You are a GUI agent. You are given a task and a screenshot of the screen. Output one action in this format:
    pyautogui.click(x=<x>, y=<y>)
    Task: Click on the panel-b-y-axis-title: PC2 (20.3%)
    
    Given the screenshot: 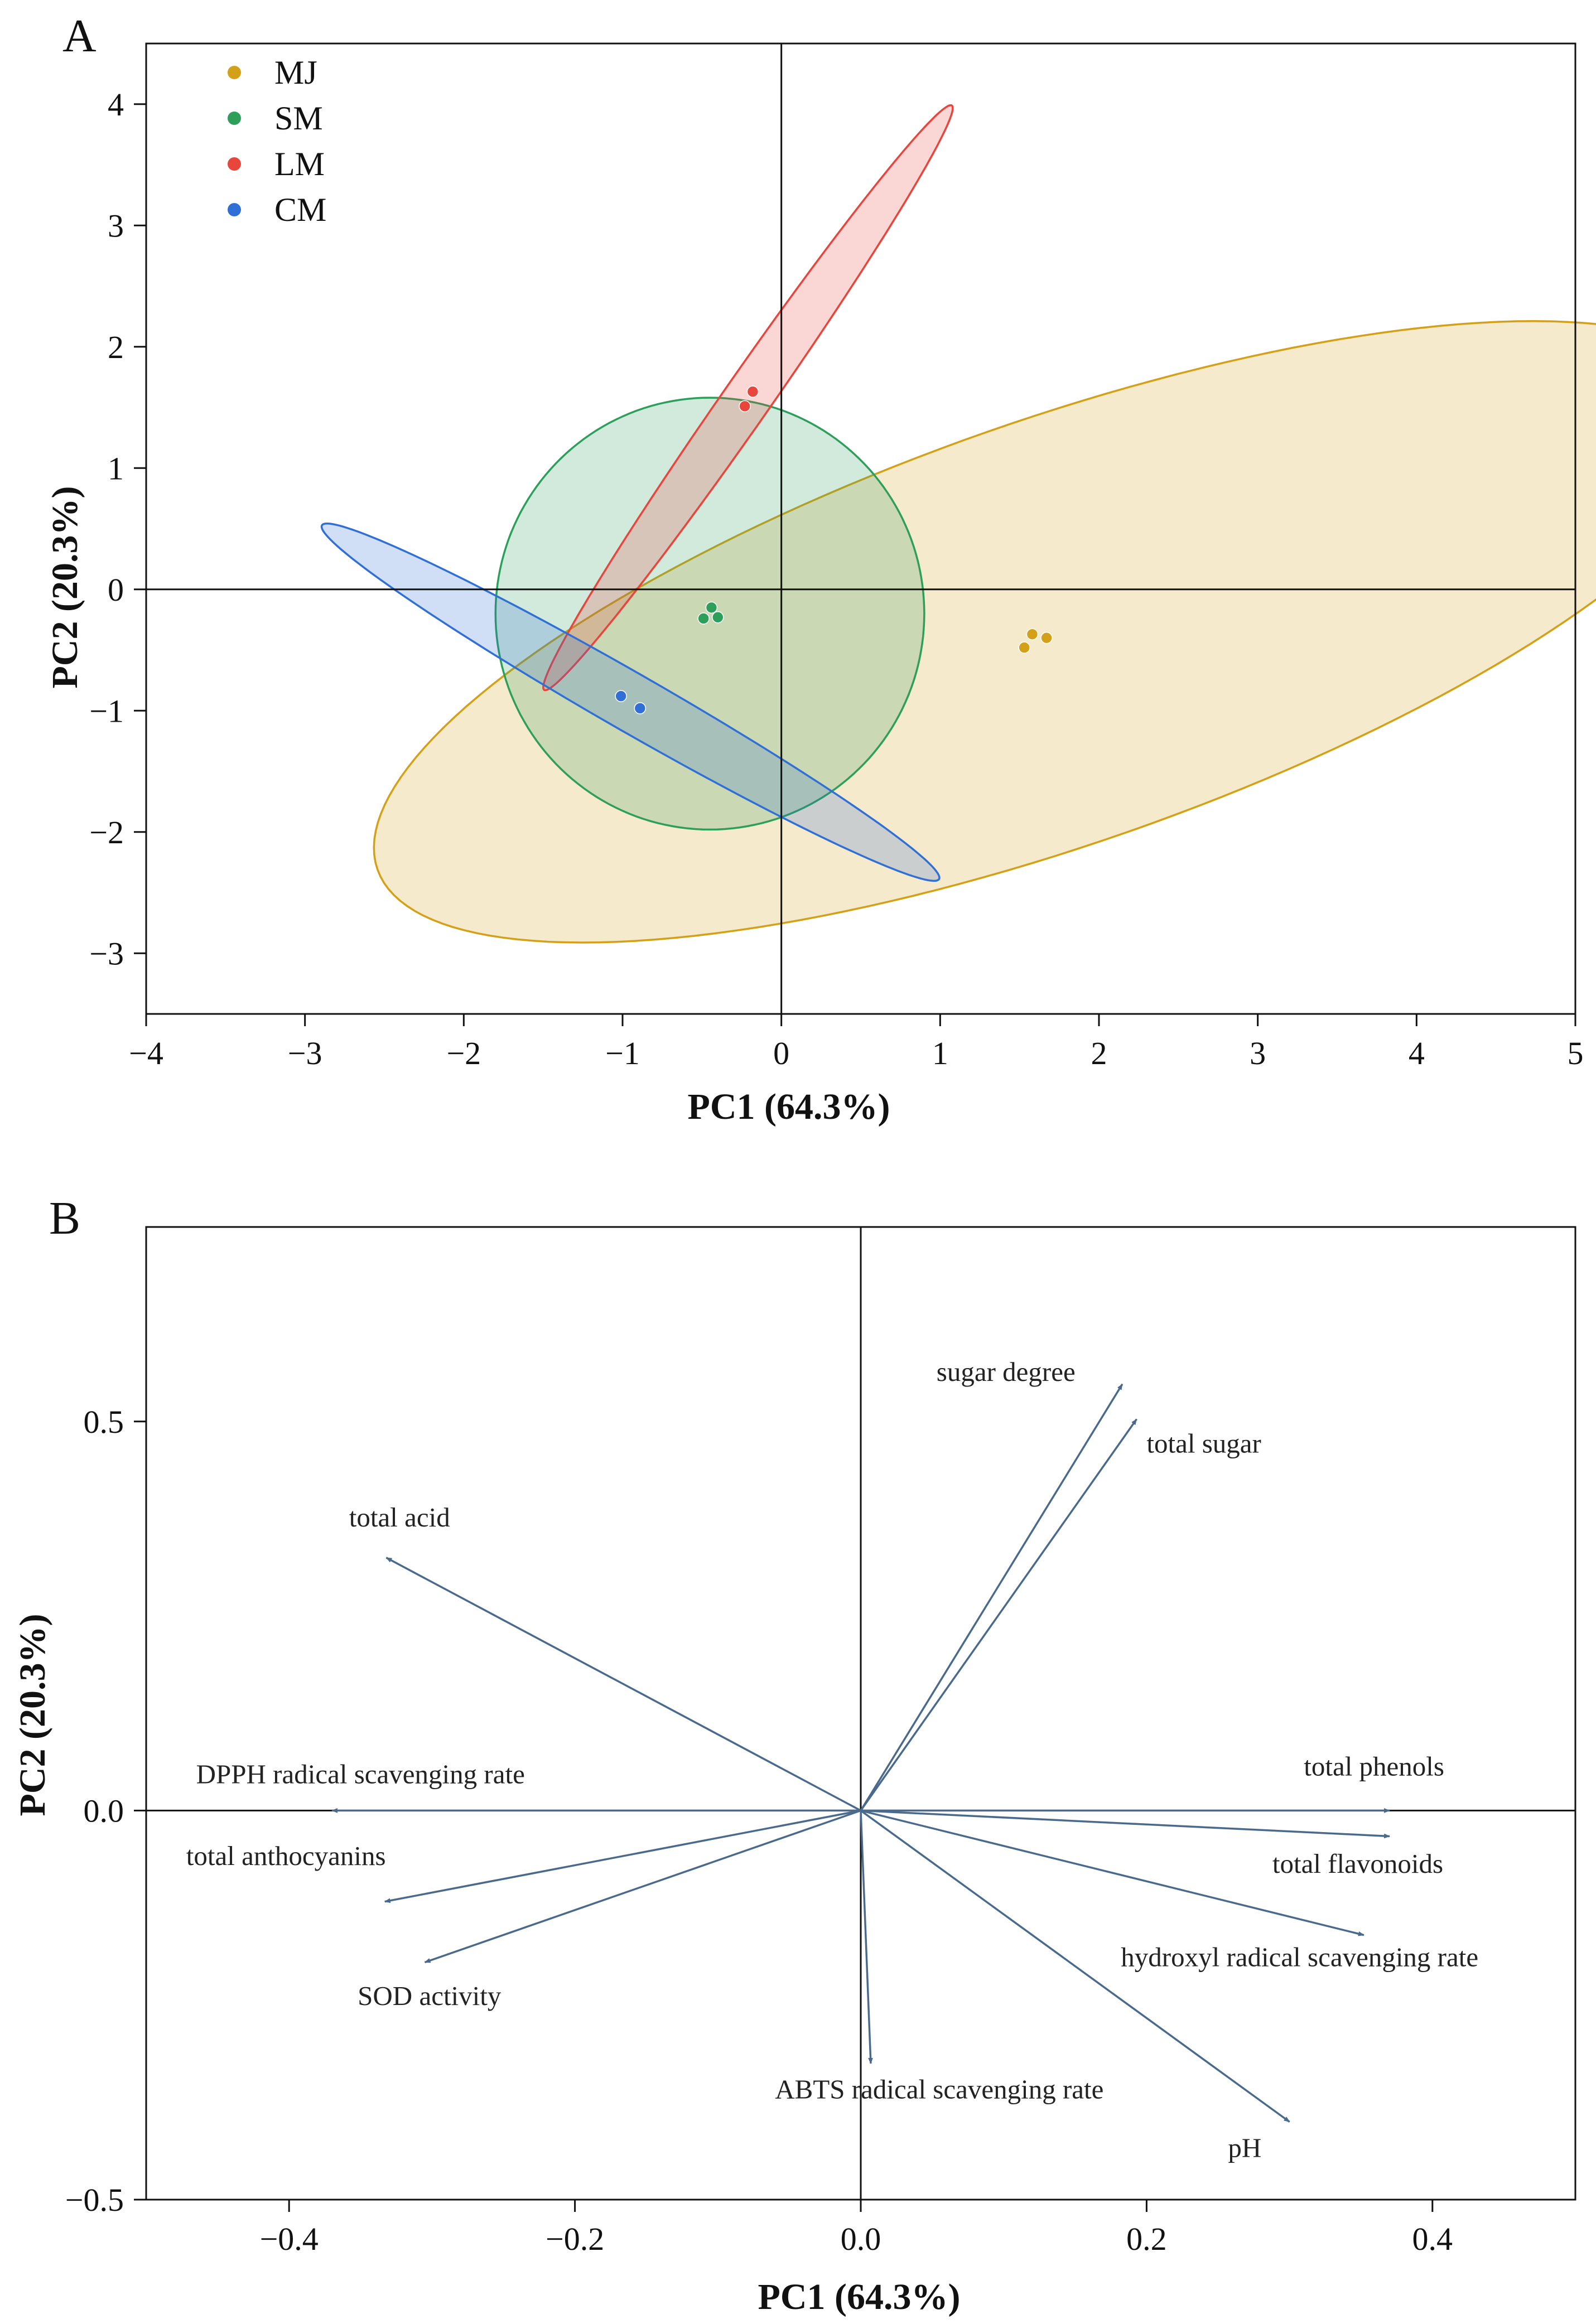 What is the action you would take?
    pyautogui.click(x=32, y=1715)
    